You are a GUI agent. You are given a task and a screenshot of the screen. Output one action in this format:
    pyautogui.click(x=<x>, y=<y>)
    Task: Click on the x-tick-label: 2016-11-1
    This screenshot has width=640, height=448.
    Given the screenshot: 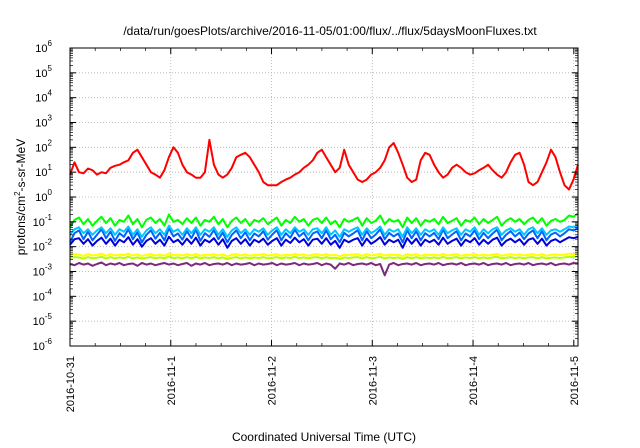 What is the action you would take?
    pyautogui.click(x=172, y=380)
    